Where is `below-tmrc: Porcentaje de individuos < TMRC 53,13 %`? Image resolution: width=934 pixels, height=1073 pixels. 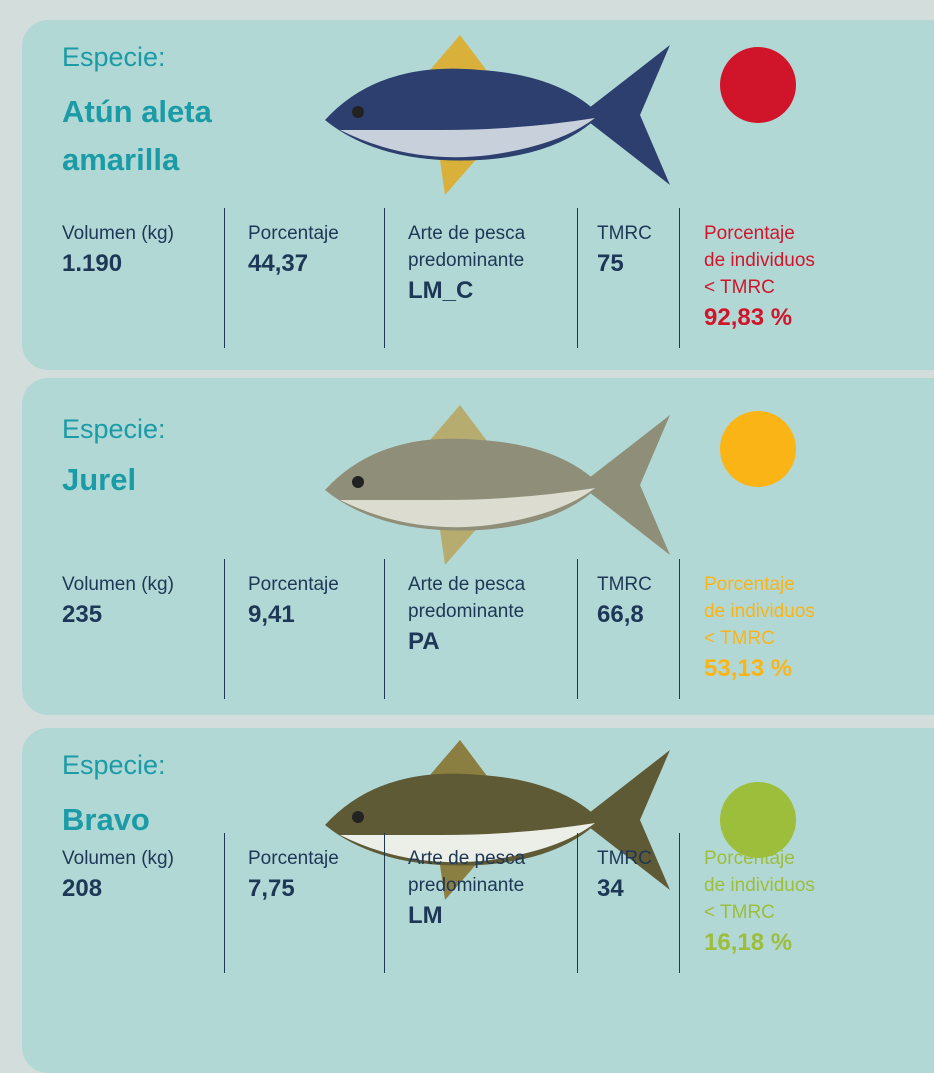
below-tmrc: Porcentaje de individuos < TMRC 53,13 % is located at coordinates (759, 628).